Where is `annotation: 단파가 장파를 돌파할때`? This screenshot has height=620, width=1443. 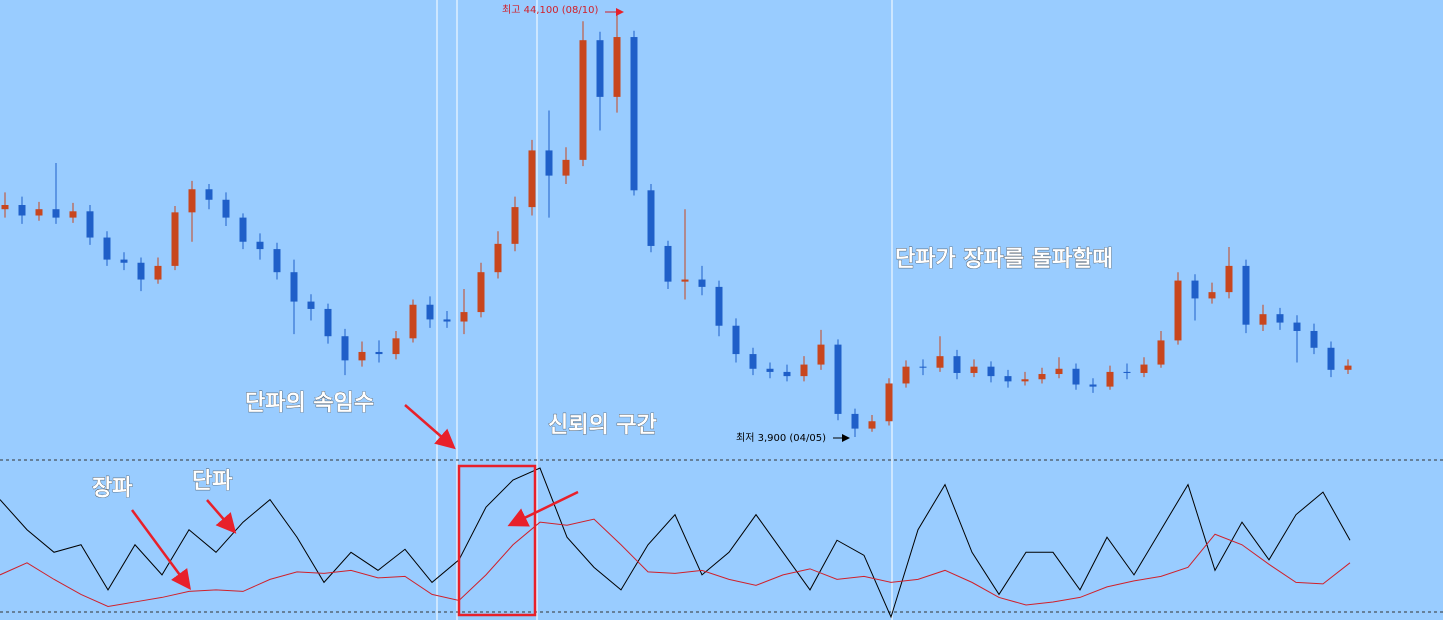 annotation: 단파가 장파를 돌파할때 is located at coordinates (1004, 259).